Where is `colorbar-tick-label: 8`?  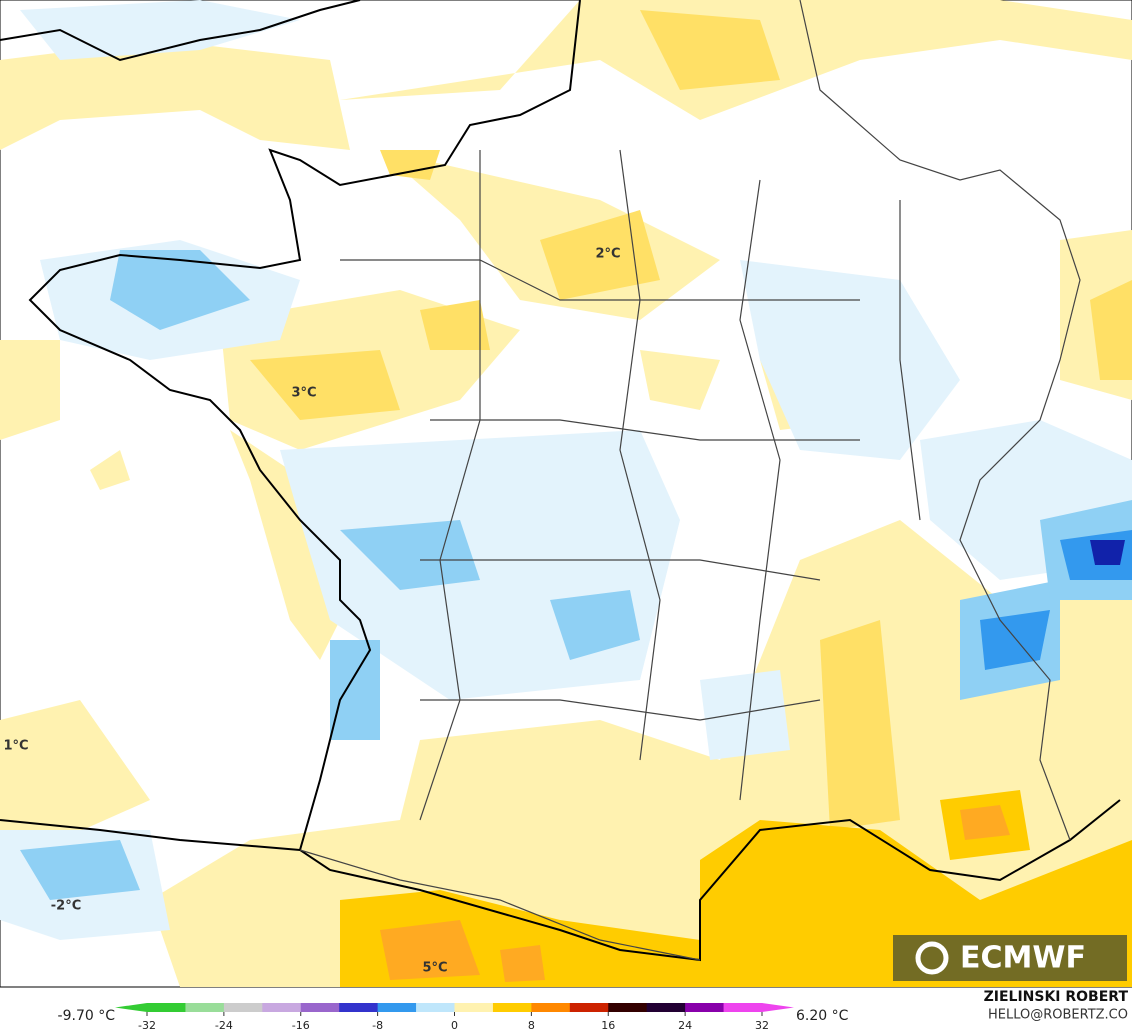
colorbar-tick-label: 8 is located at coordinates (531, 1025).